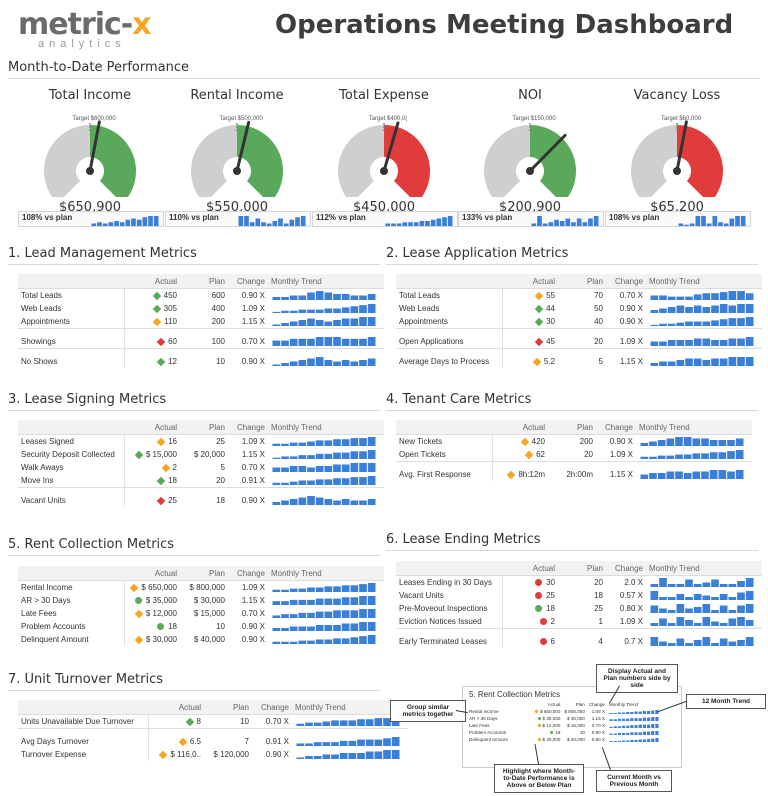 The width and height of the screenshot is (768, 796). Describe the element at coordinates (152, 308) in the screenshot. I see `actual-value: 305` at that location.